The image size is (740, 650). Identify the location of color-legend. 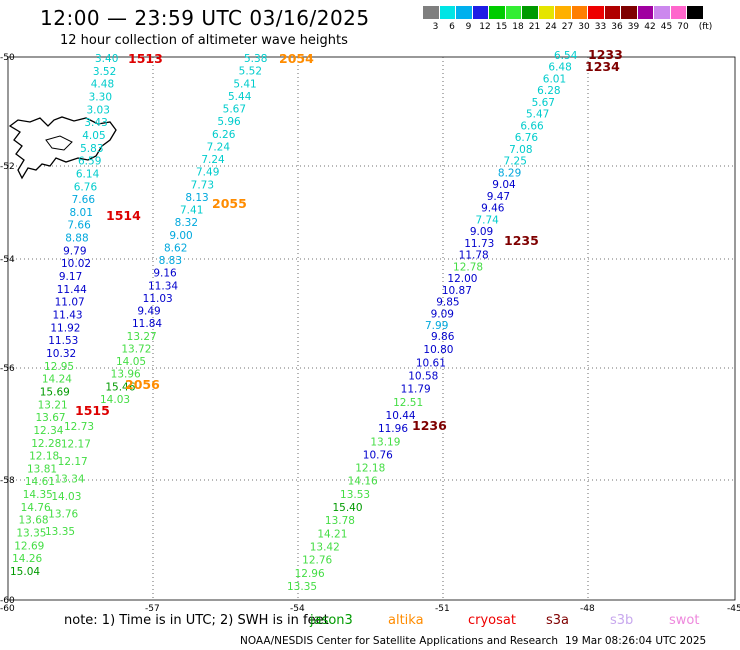
(563, 12).